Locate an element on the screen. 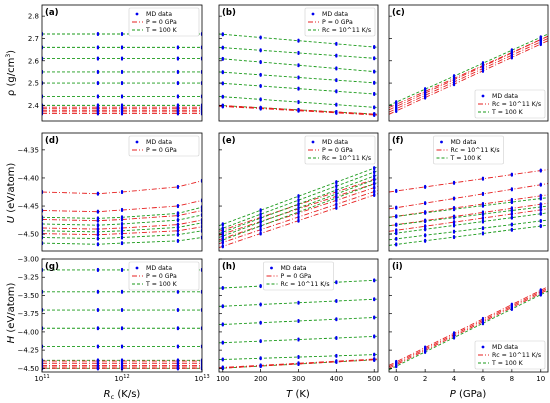 The image size is (550, 403). legend-label: T = 100 K is located at coordinates (507, 112).